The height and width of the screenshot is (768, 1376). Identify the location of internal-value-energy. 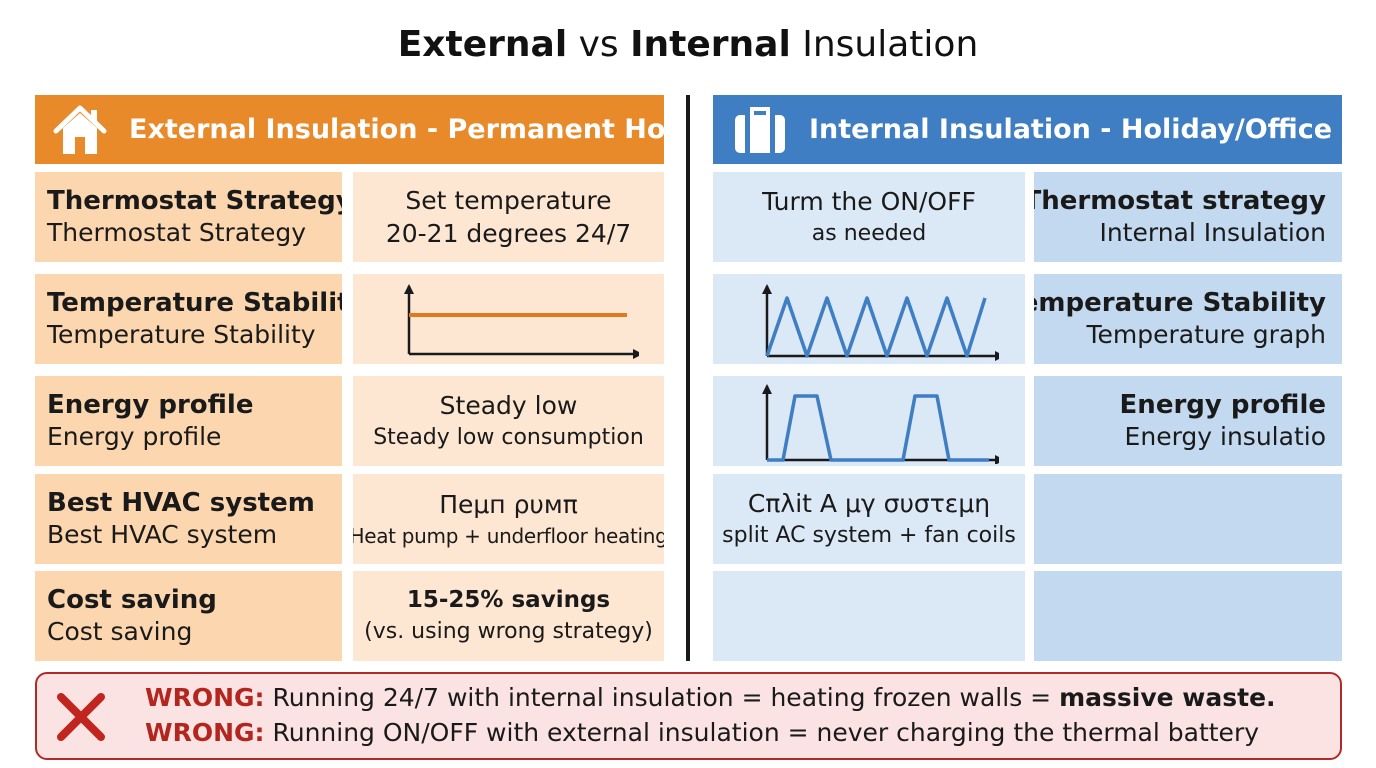
(869, 421).